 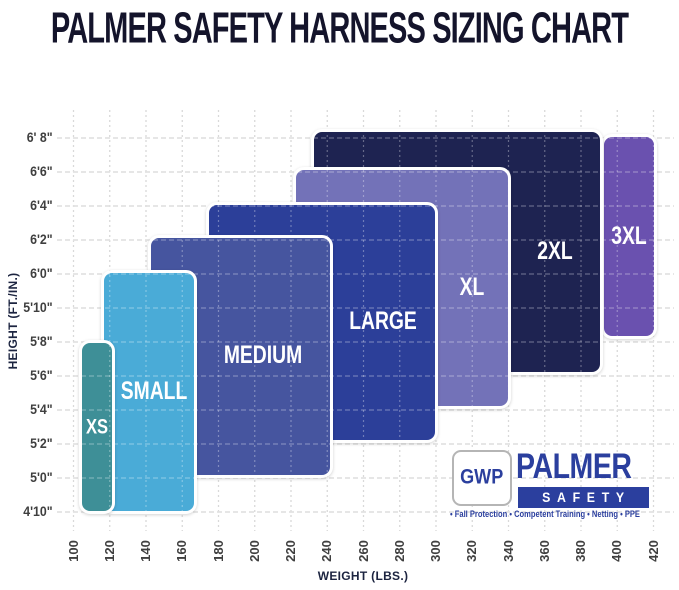 I want to click on gwp-logo-text: GWP, so click(x=482, y=477).